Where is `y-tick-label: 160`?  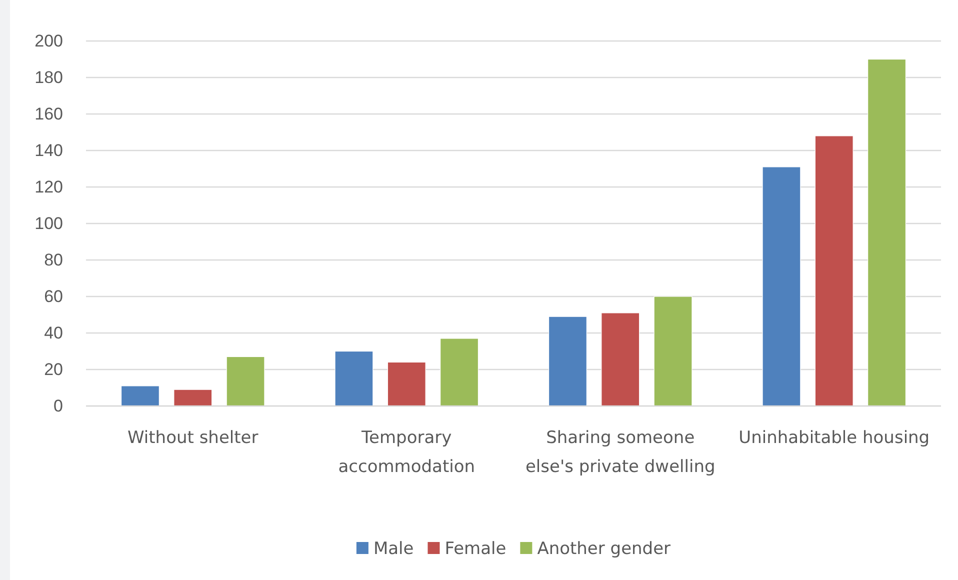 y-tick-label: 160 is located at coordinates (48, 114).